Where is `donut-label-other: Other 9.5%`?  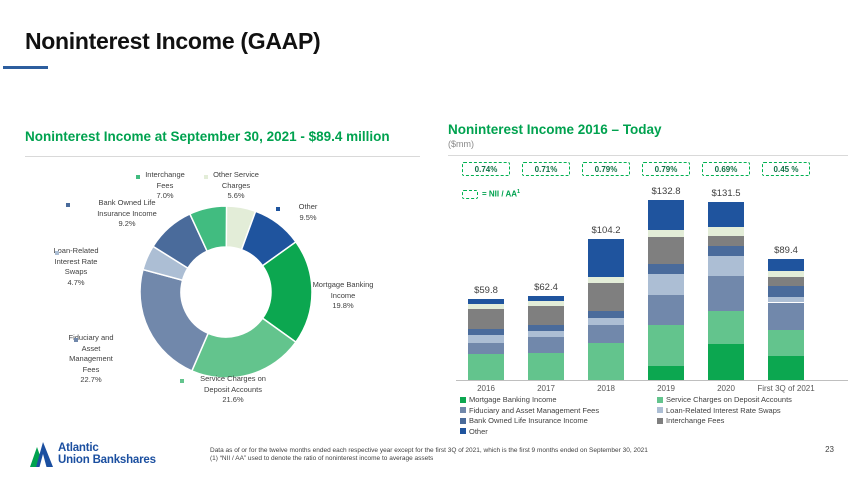 donut-label-other: Other 9.5% is located at coordinates (308, 212).